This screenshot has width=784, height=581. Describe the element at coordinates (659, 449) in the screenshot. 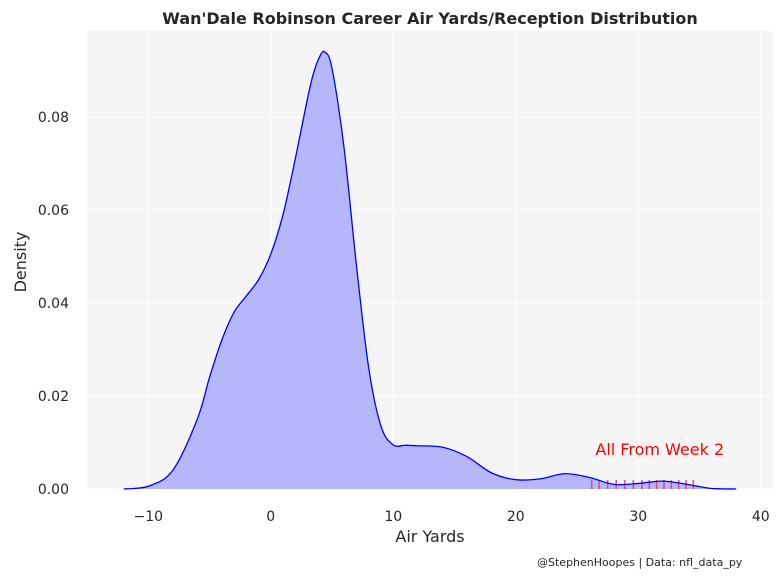

I see `week2-annotation: All From Week 2` at that location.